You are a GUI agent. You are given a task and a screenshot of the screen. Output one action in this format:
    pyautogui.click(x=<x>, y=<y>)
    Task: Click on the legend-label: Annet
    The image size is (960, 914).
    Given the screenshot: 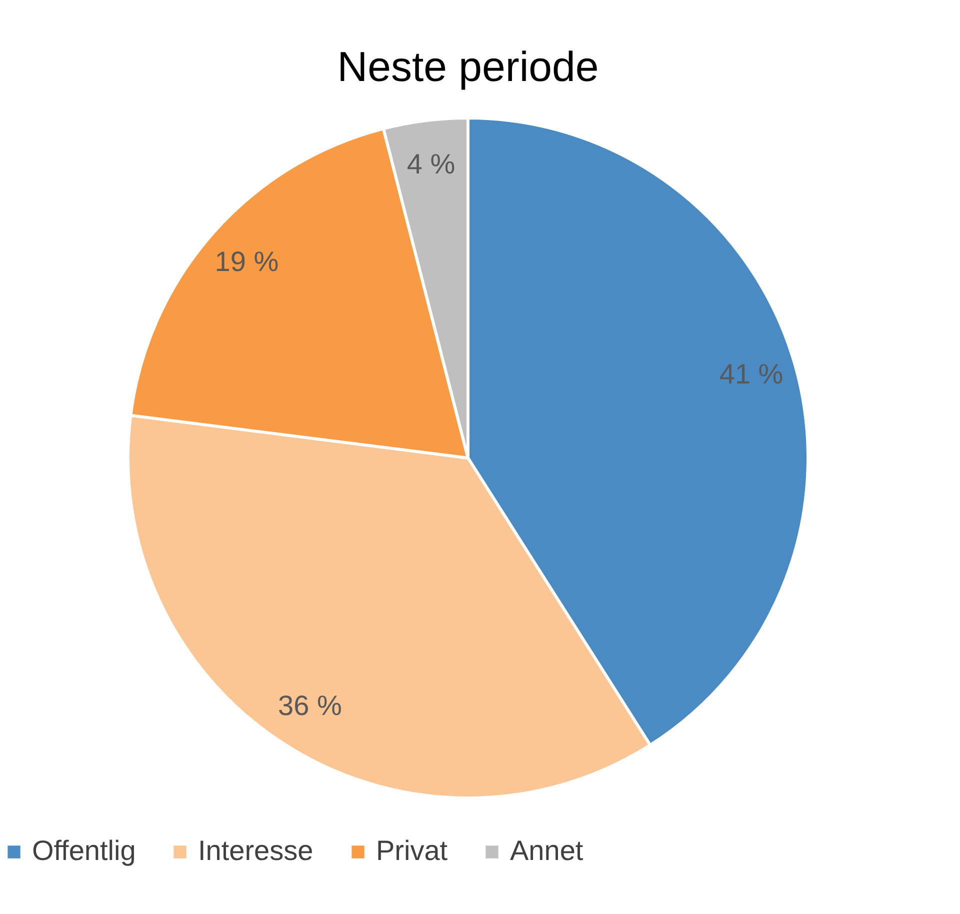 What is the action you would take?
    pyautogui.click(x=547, y=850)
    